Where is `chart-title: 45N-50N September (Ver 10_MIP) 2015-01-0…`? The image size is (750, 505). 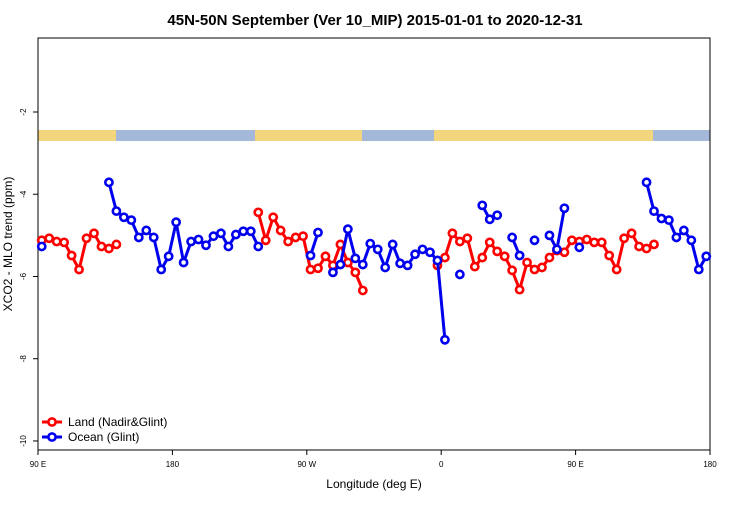 chart-title: 45N-50N September (Ver 10_MIP) 2015-01-0… is located at coordinates (374, 20).